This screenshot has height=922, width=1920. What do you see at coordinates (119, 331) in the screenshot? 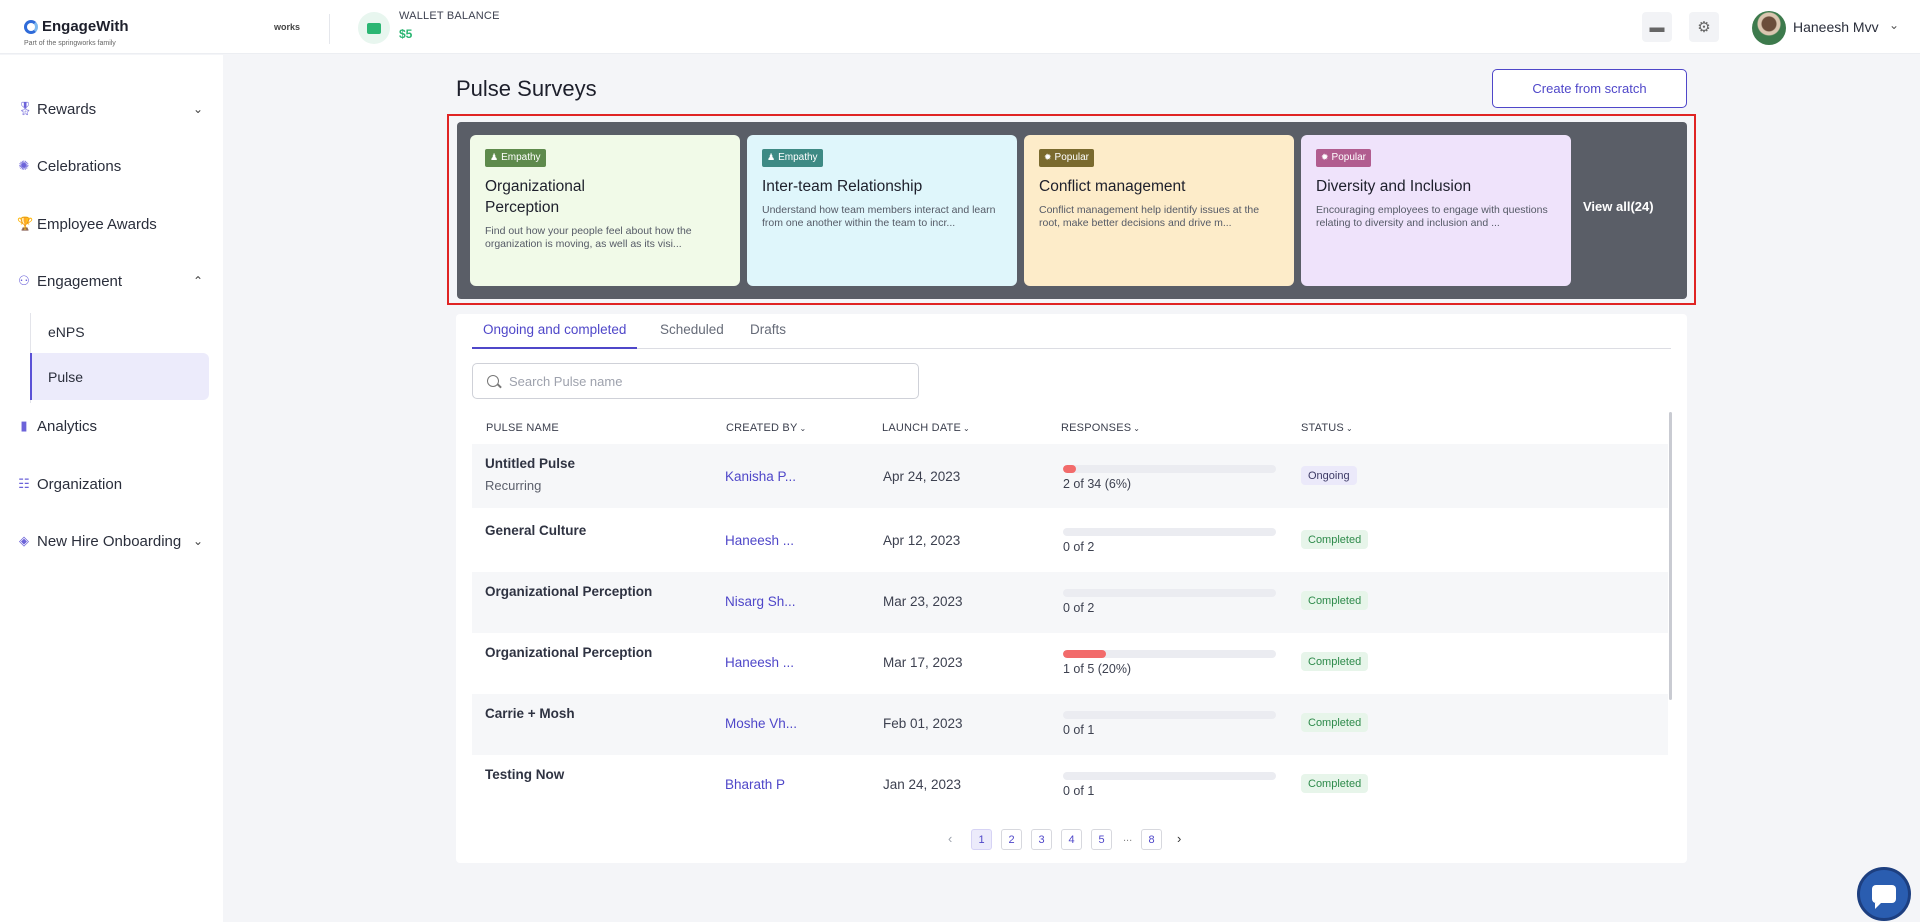
I see `sidebar-subitem-enps: eNPS` at bounding box center [119, 331].